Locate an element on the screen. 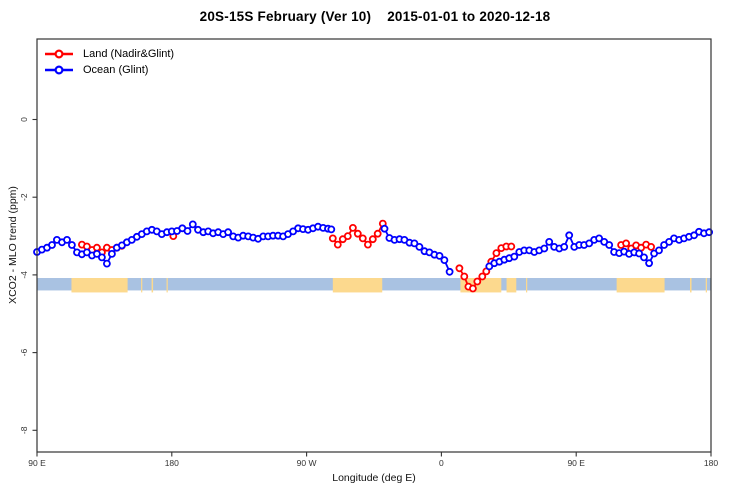 The width and height of the screenshot is (750, 500). legend-item: Land (Nadir&Glint) is located at coordinates (109, 53).